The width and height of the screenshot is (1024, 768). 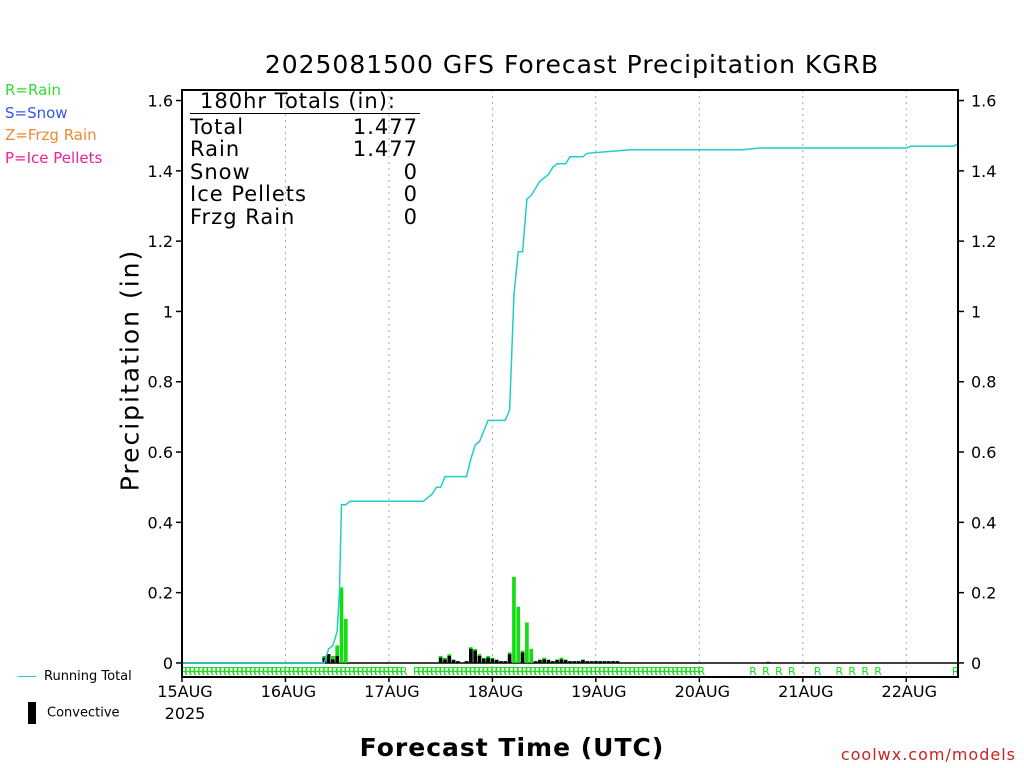 I want to click on totals-row-ice-pellets: Ice Pellets 0, so click(x=304, y=194).